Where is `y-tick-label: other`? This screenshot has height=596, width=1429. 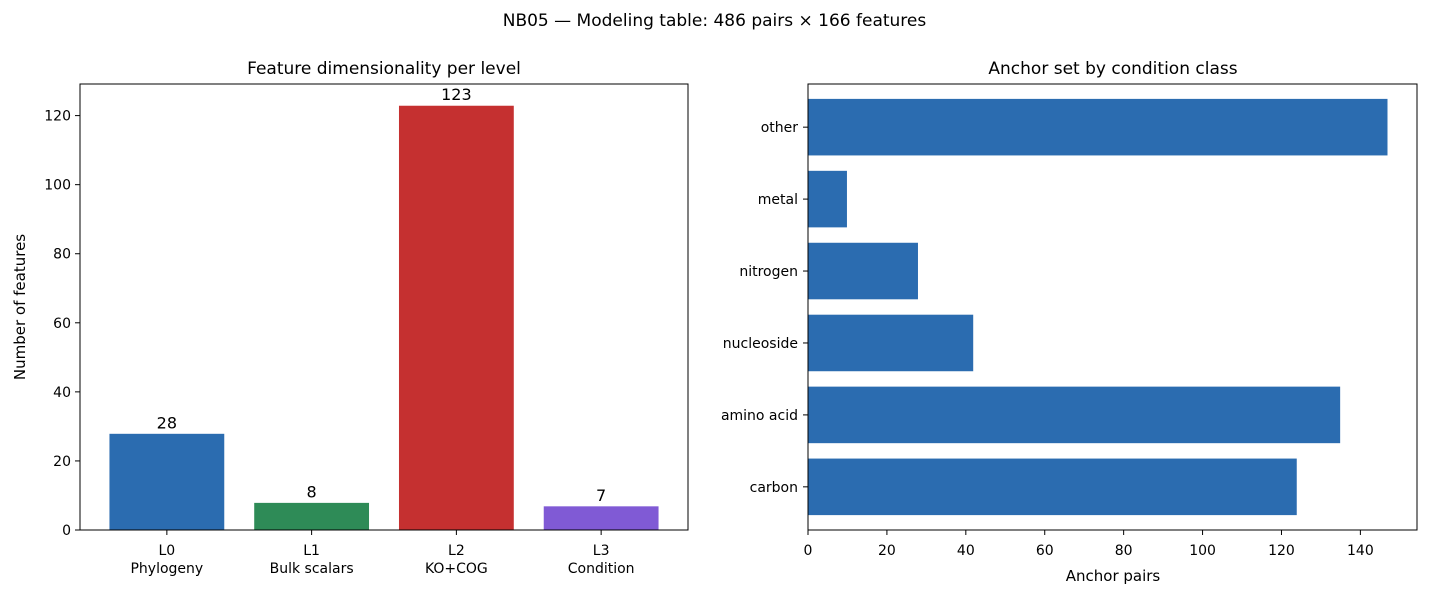 y-tick-label: other is located at coordinates (780, 128).